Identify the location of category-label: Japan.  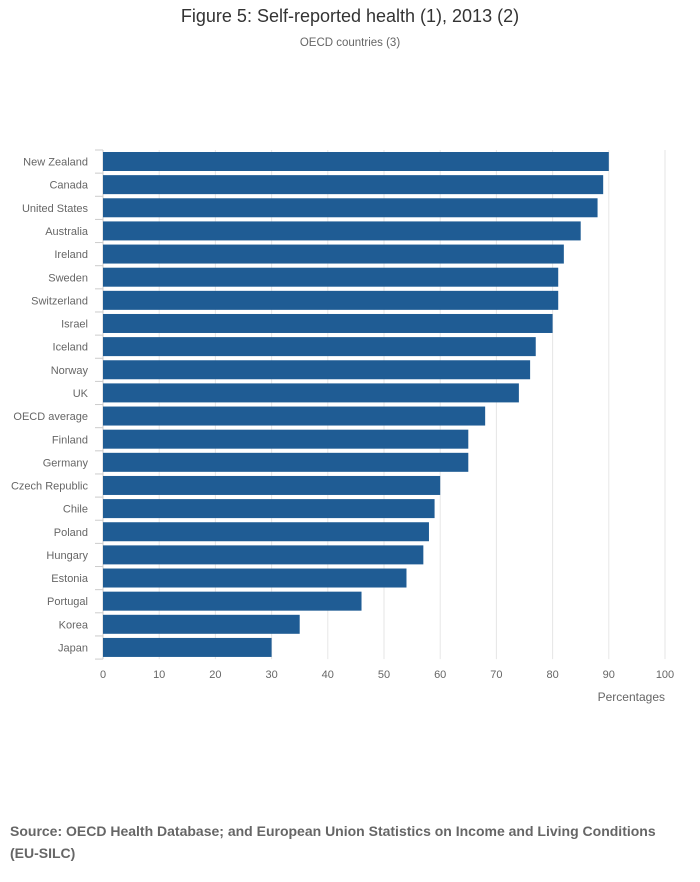
(73, 649).